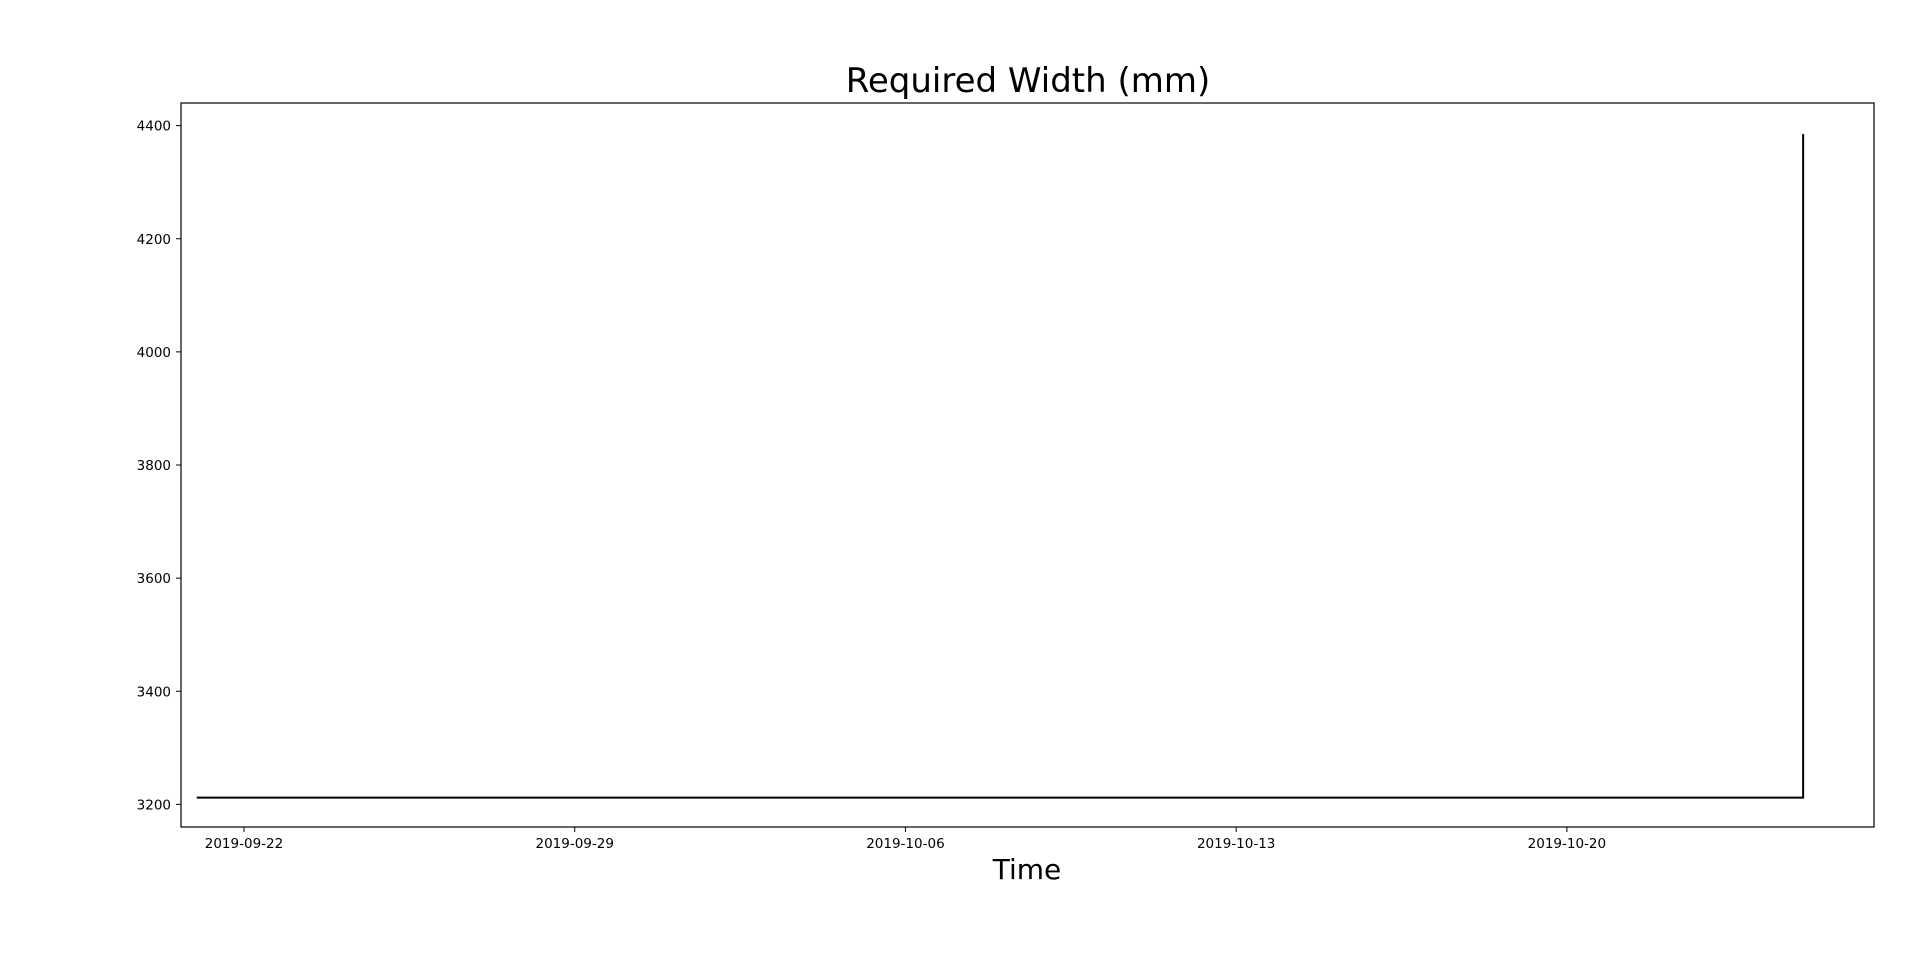  I want to click on y-tick-label: 3600, so click(154, 579).